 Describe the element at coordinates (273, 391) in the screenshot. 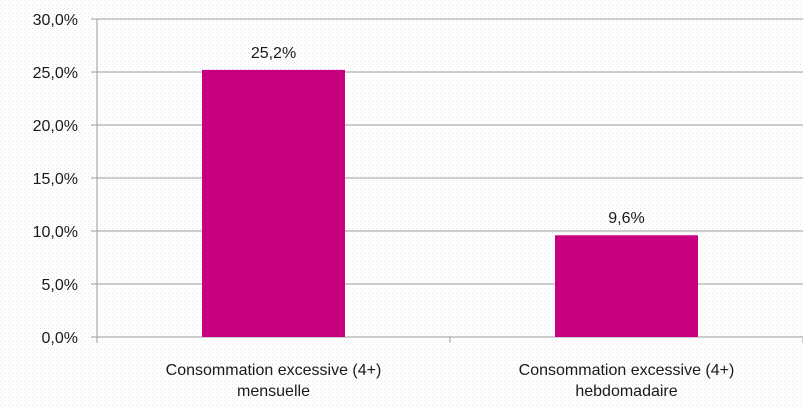

I see `x-category-label: mensuelle` at that location.